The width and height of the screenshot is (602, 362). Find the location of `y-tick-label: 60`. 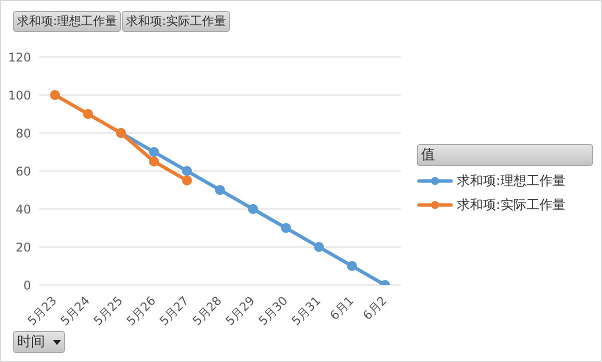

y-tick-label: 60 is located at coordinates (23, 171).